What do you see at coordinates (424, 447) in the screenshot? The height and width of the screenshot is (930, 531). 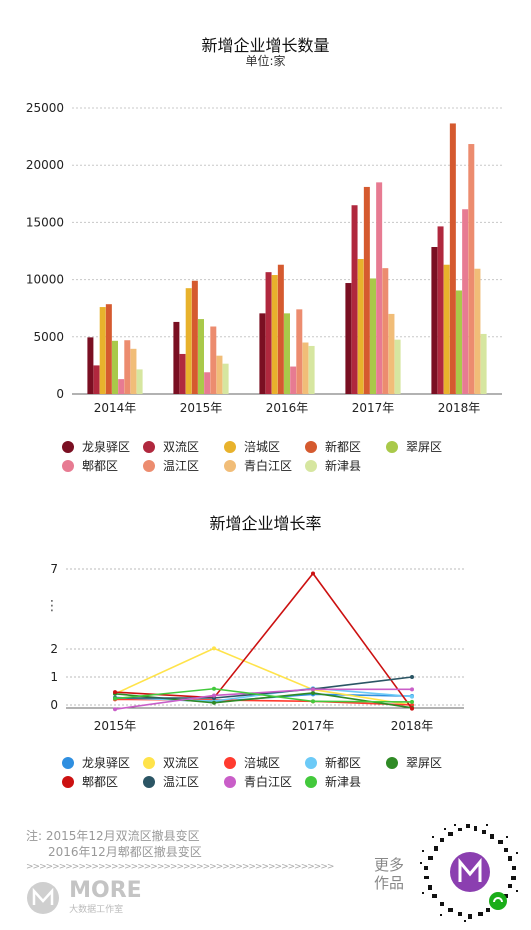 I see `legend-label: 翠屏区` at bounding box center [424, 447].